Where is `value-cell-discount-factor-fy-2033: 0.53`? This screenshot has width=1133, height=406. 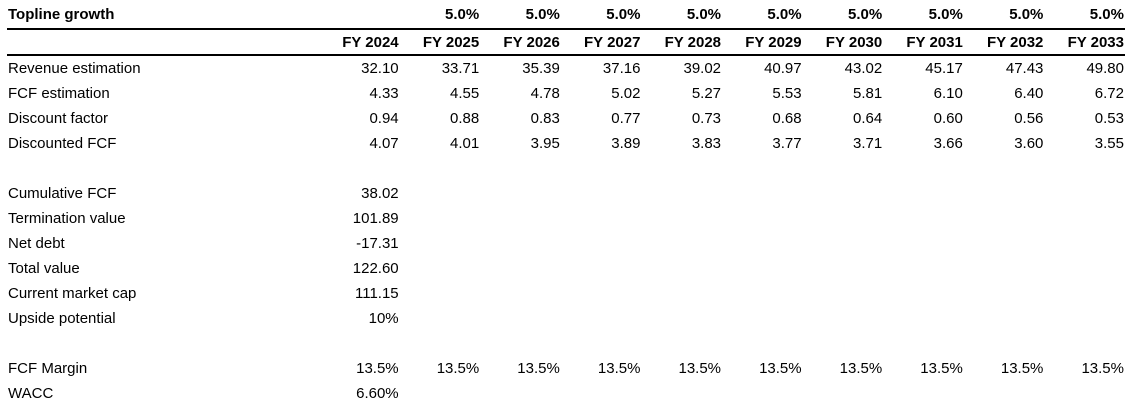
value-cell-discount-factor-fy-2033: 0.53 is located at coordinates (1109, 118).